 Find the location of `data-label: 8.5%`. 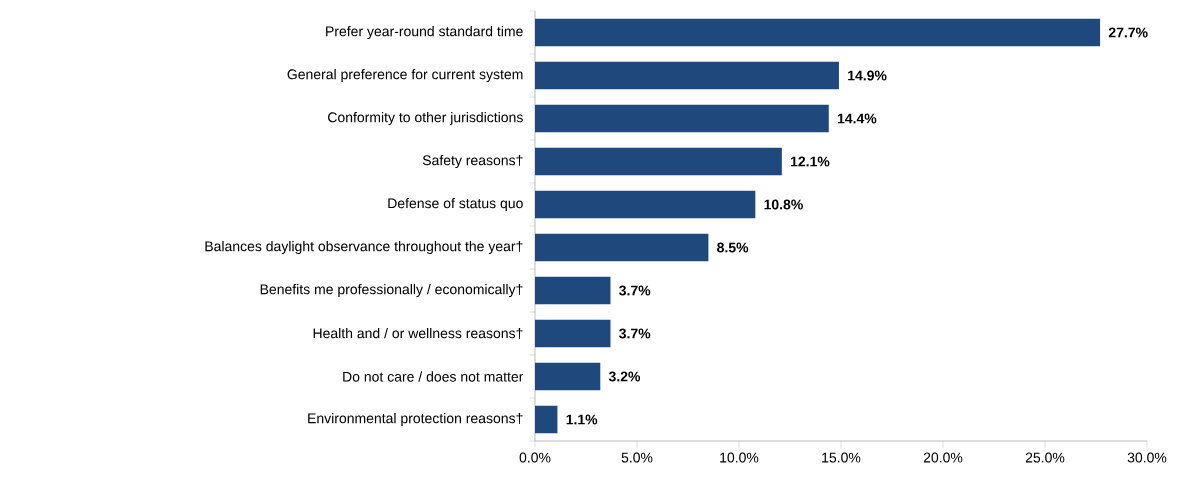

data-label: 8.5% is located at coordinates (733, 247).